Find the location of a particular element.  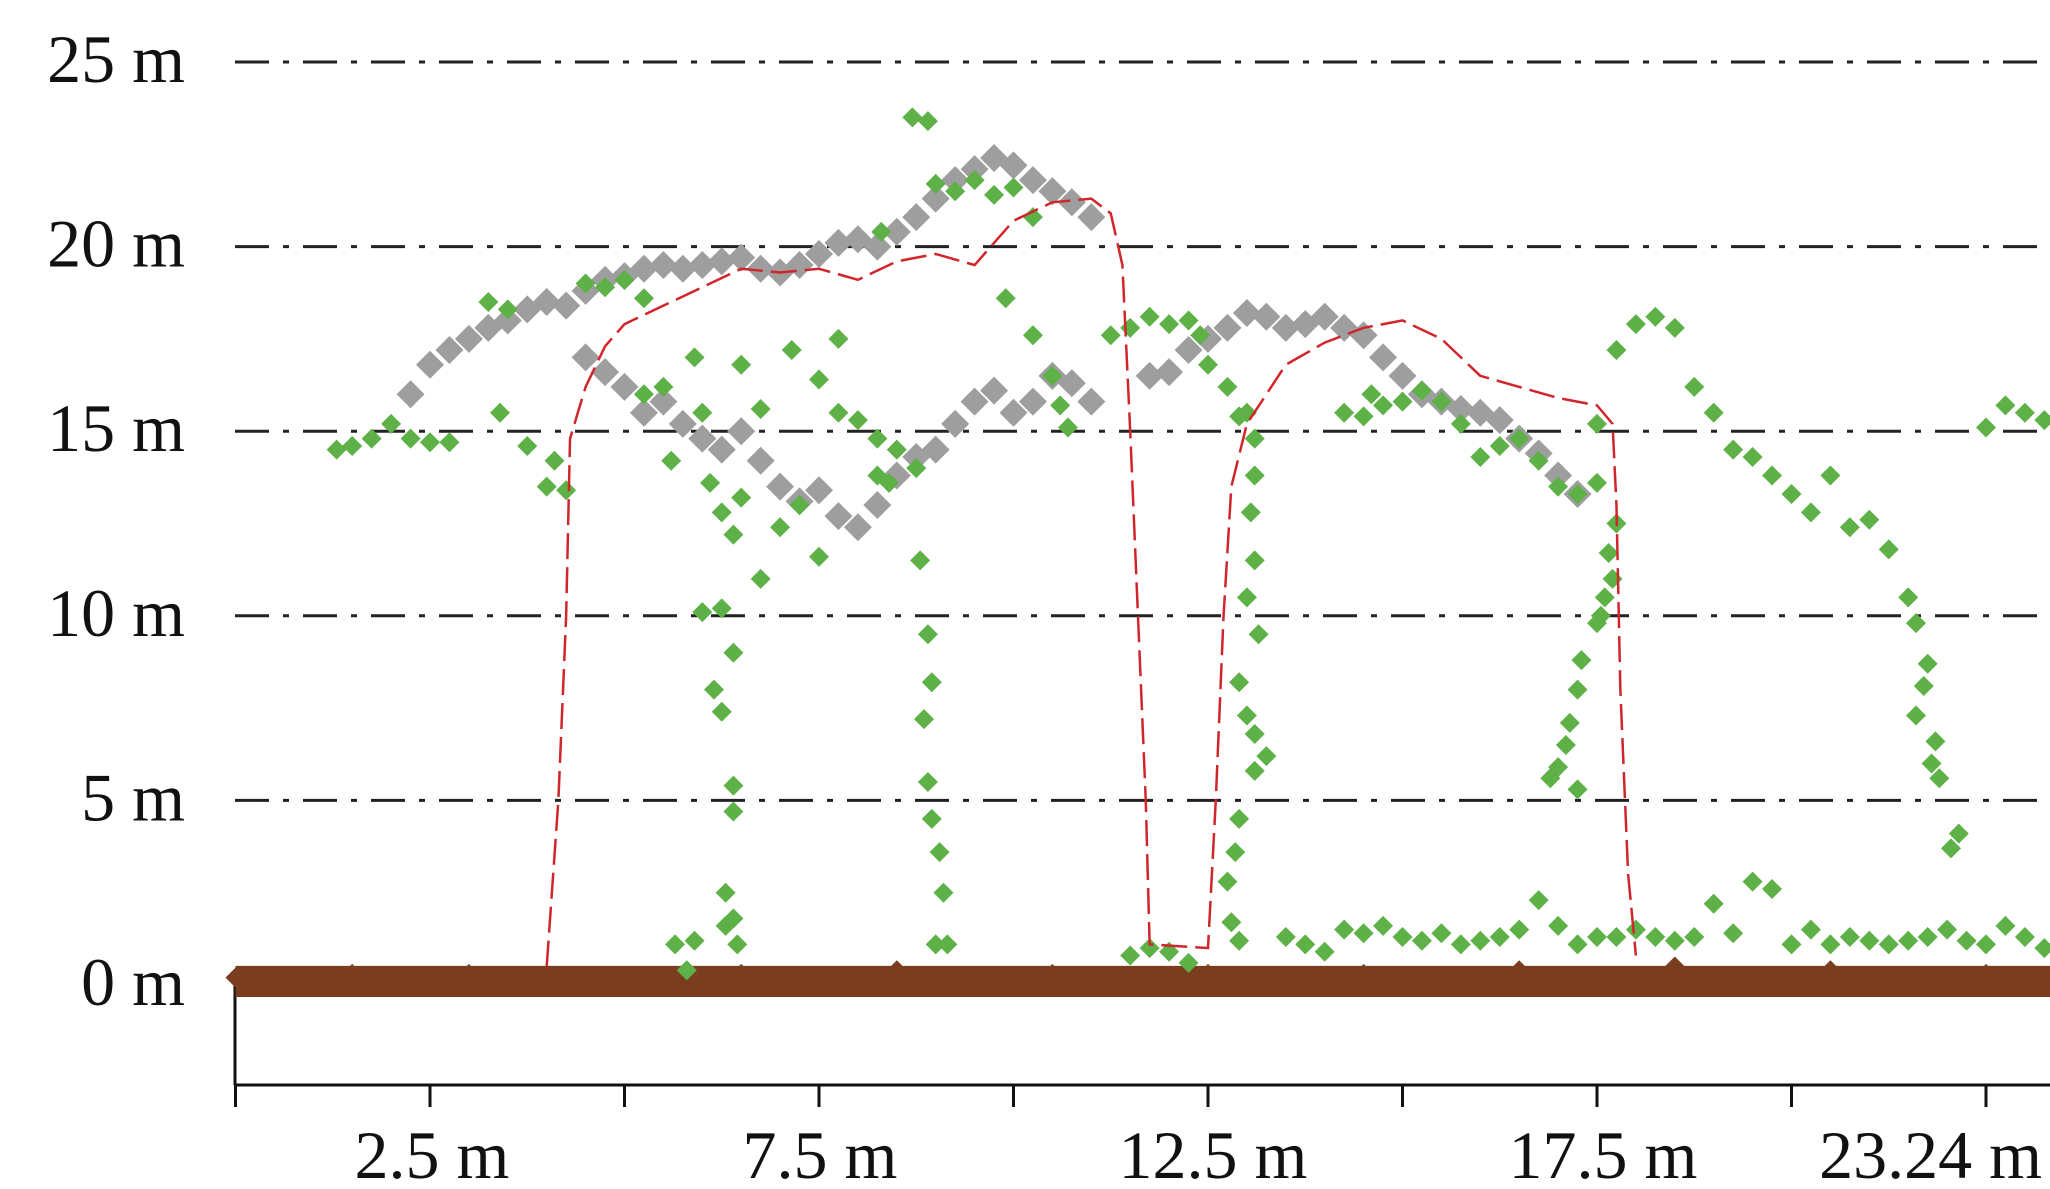

x-tick-label: 23.24 m is located at coordinates (1930, 1153).